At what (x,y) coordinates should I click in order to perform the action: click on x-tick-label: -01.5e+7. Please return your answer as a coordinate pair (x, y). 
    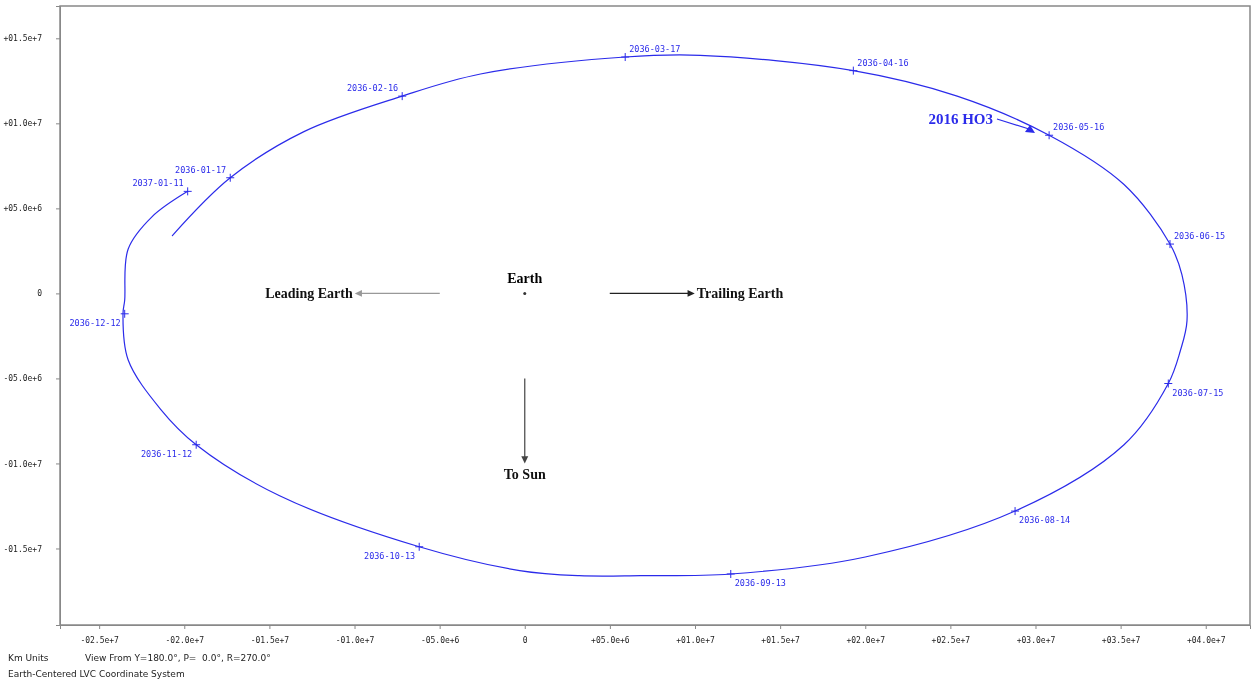
    Looking at the image, I should click on (270, 640).